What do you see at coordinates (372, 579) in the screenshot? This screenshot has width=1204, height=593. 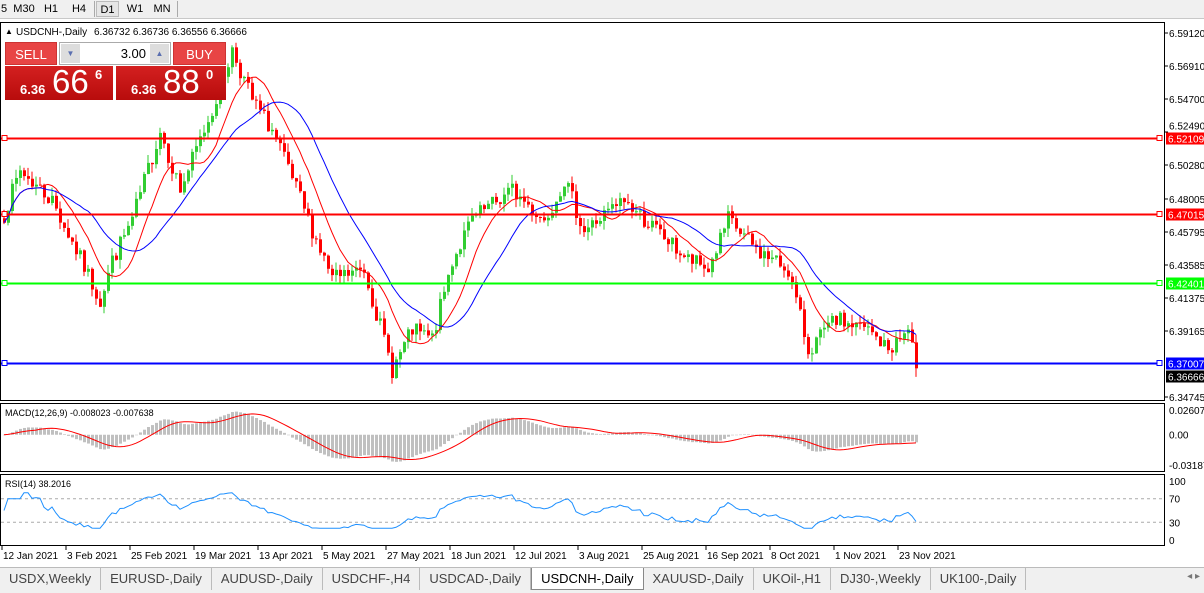 I see `tab-usdchf-h4: USDCHF-,H4` at bounding box center [372, 579].